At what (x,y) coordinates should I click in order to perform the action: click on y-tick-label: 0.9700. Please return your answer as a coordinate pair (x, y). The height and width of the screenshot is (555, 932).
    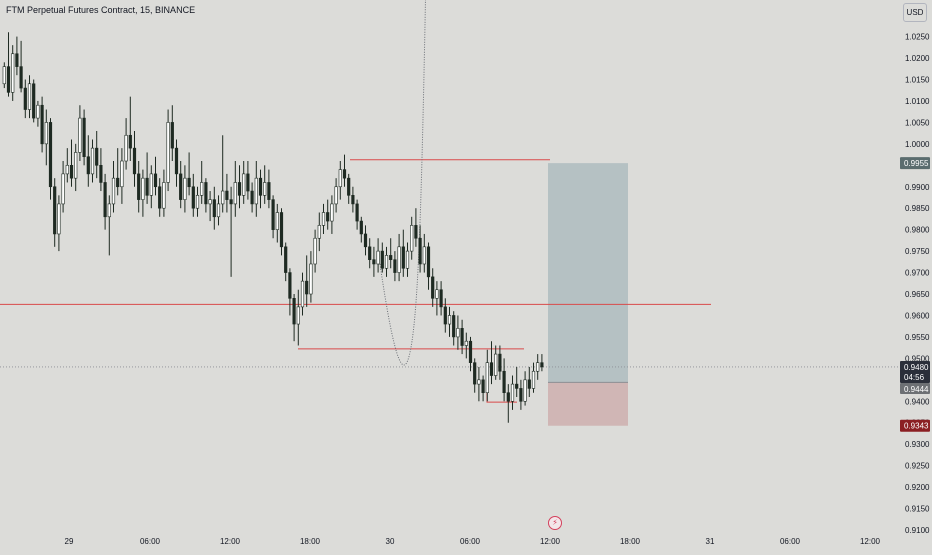
    Looking at the image, I should click on (917, 273).